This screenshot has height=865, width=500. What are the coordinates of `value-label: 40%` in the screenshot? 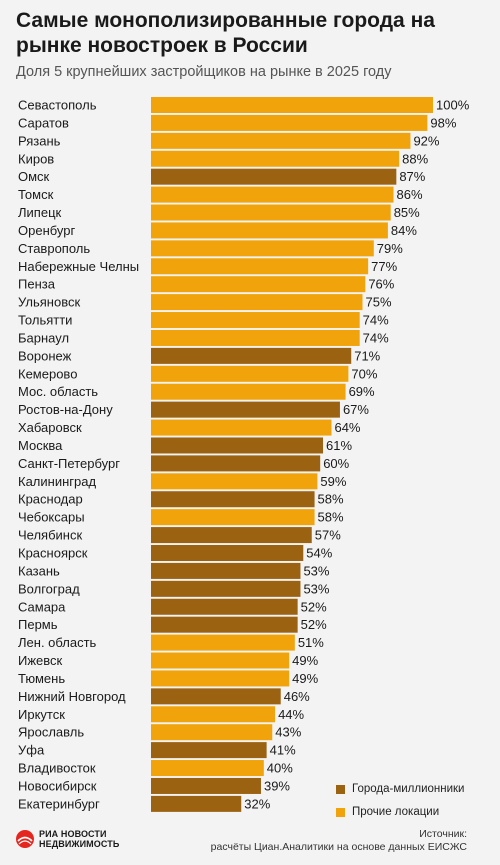 It's located at (280, 768).